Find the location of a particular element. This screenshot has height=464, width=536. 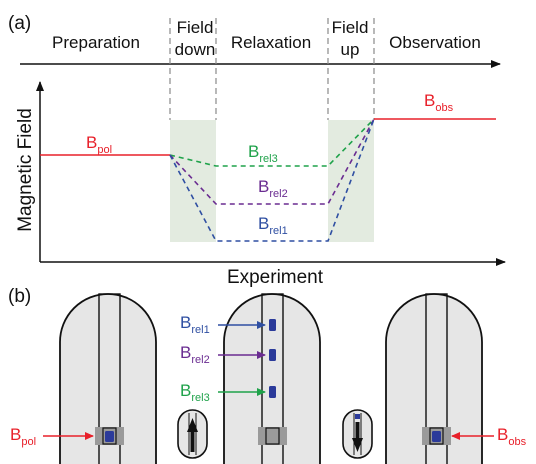

b-rel2-label: Brel2 is located at coordinates (273, 188).